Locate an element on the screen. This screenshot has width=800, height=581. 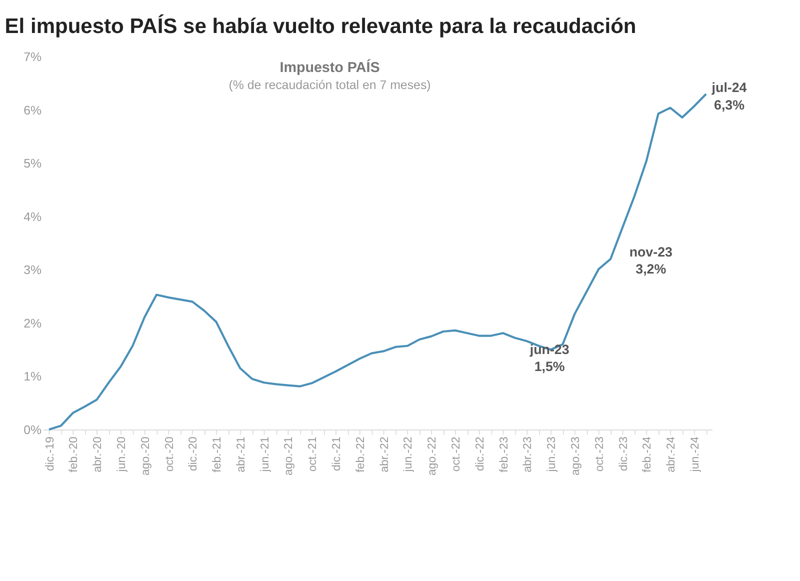
x-tick-label: oct.-21 is located at coordinates (313, 454).